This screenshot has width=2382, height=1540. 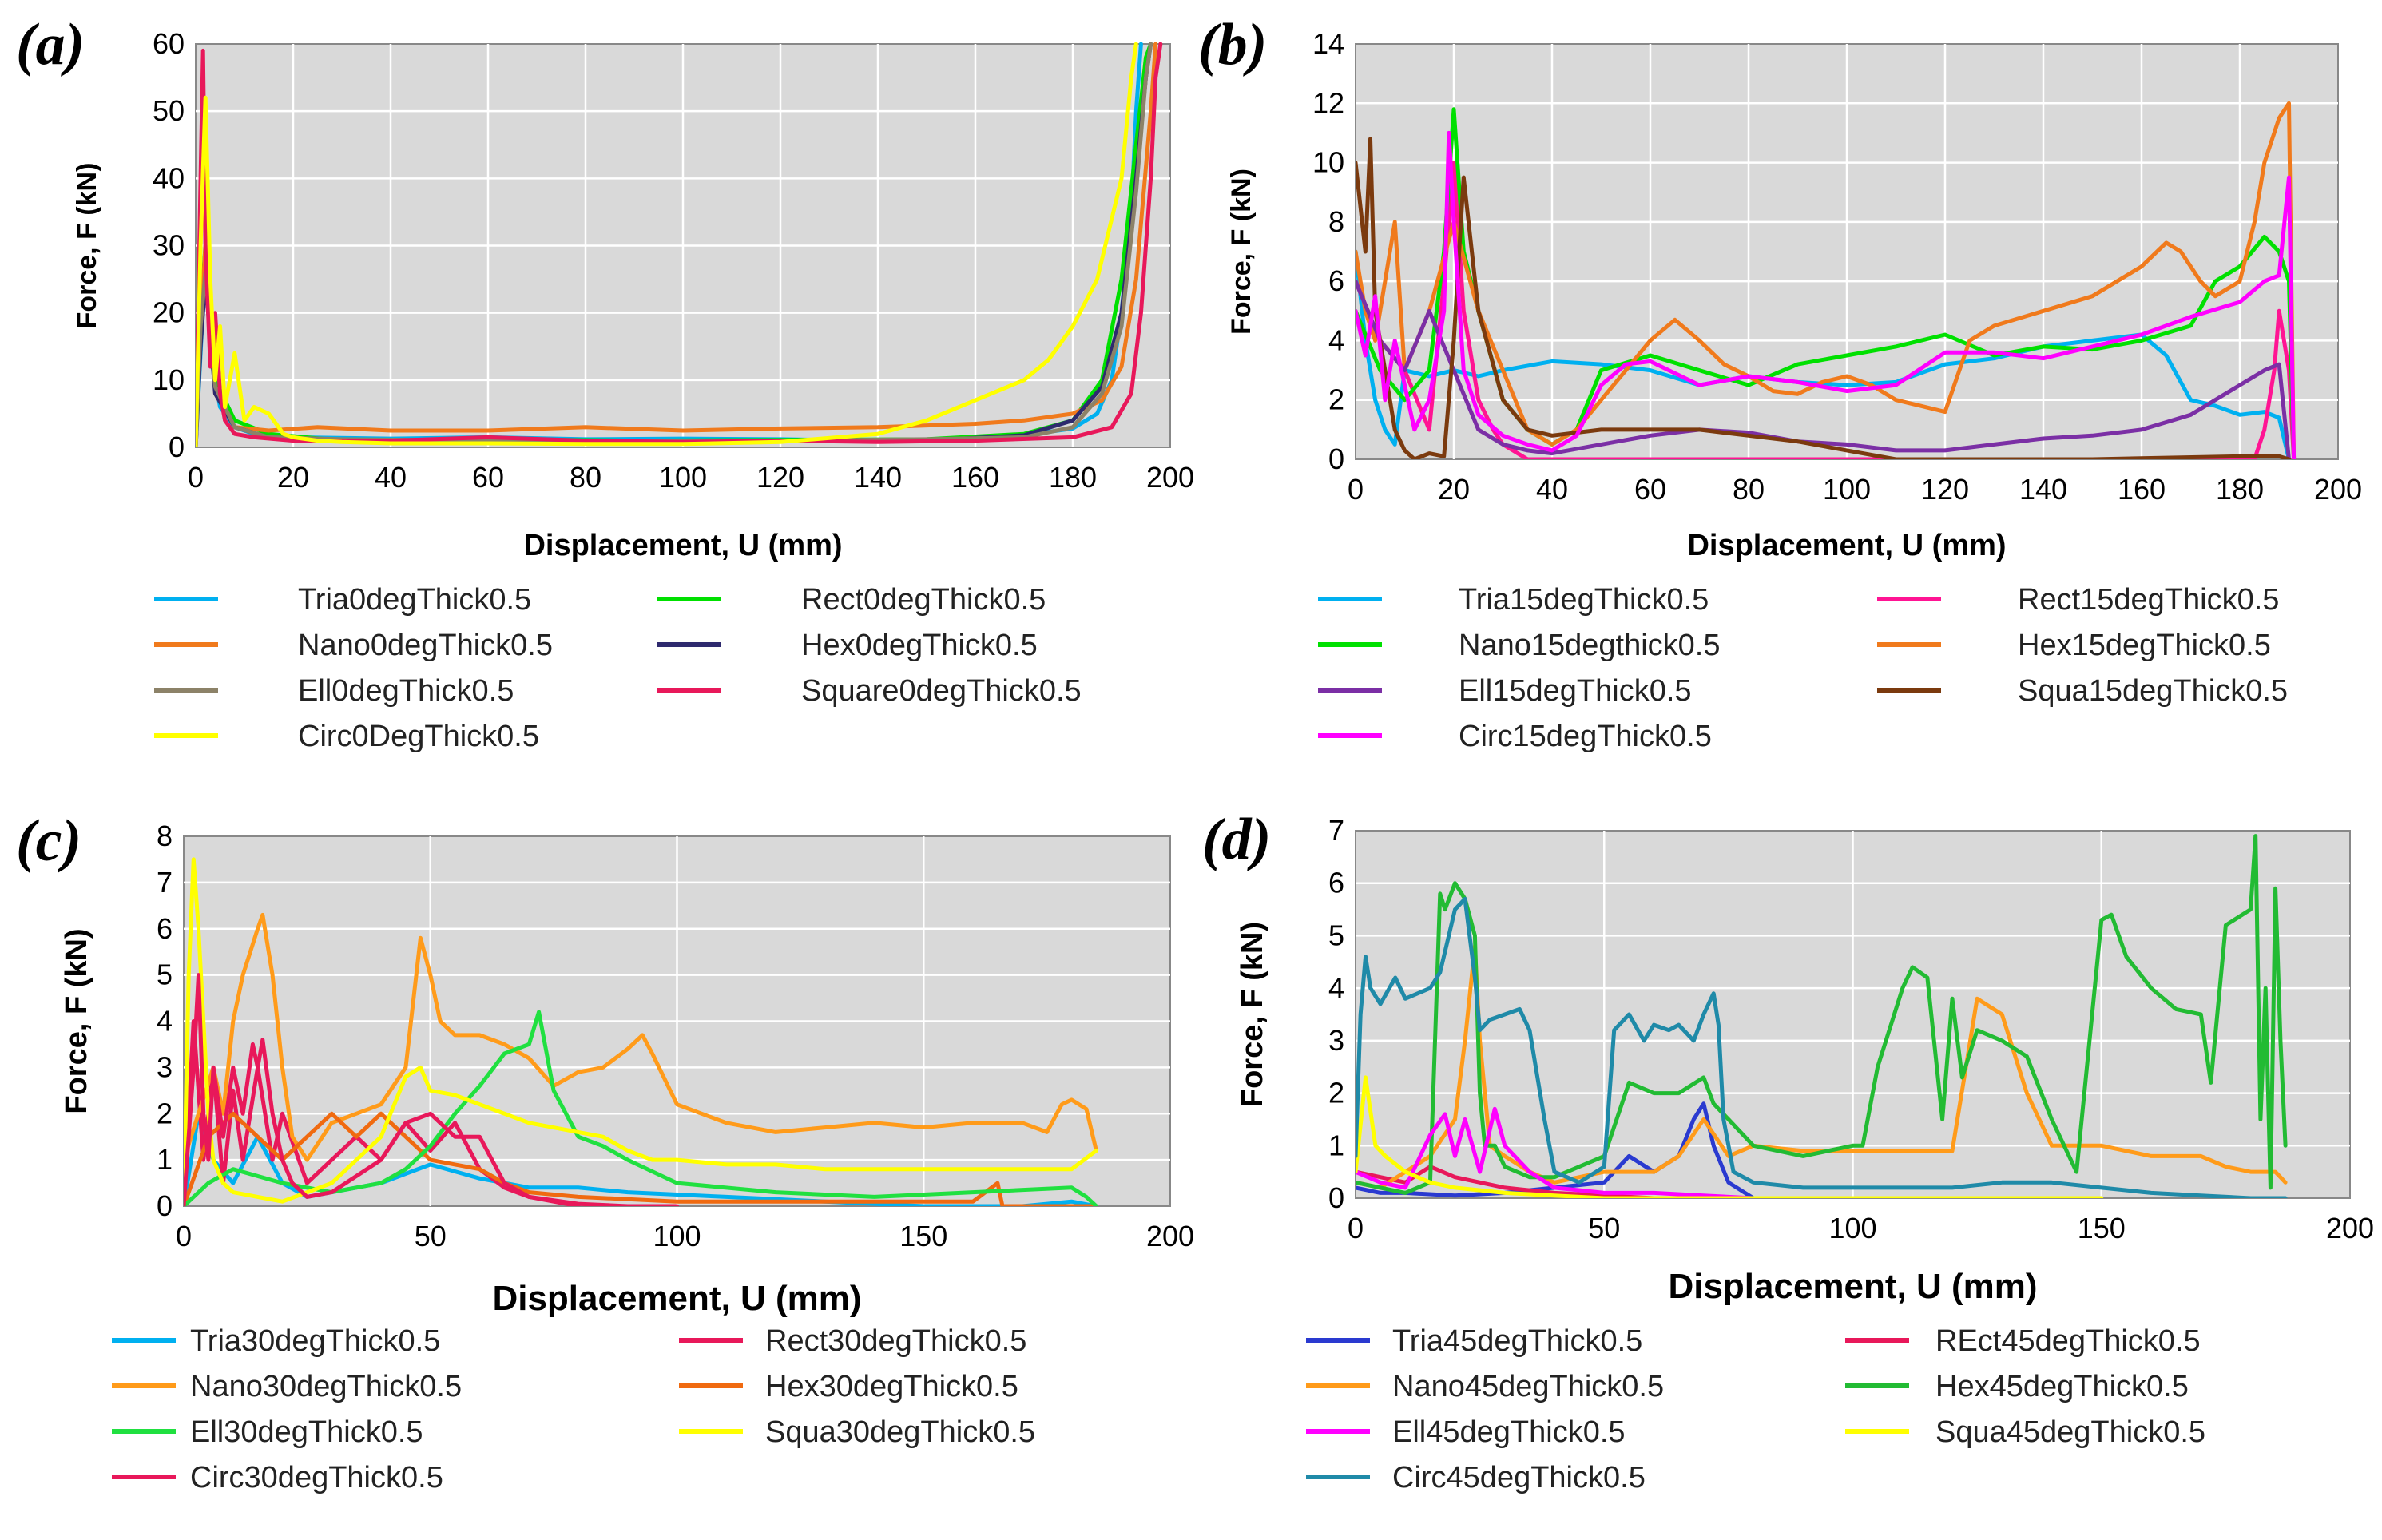 What do you see at coordinates (1823, 298) in the screenshot?
I see `series-line-Squa15degThick0.5` at bounding box center [1823, 298].